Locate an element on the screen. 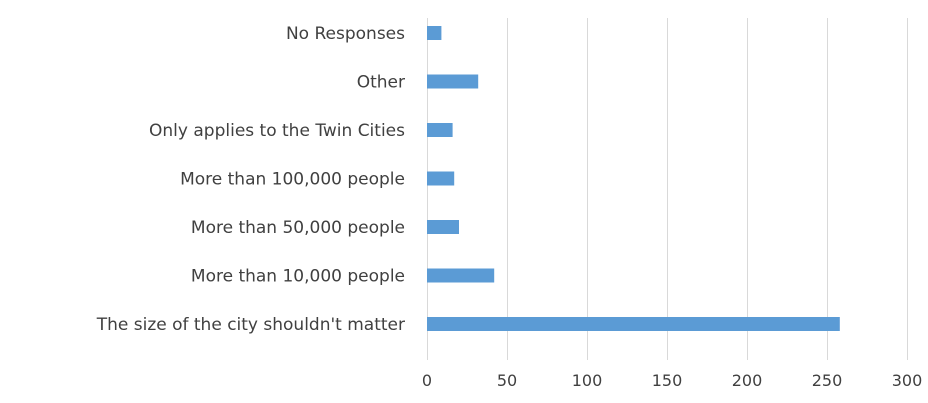  x-axis-tick-labels: 0 50 100 150 200 250 300 is located at coordinates (672, 380).